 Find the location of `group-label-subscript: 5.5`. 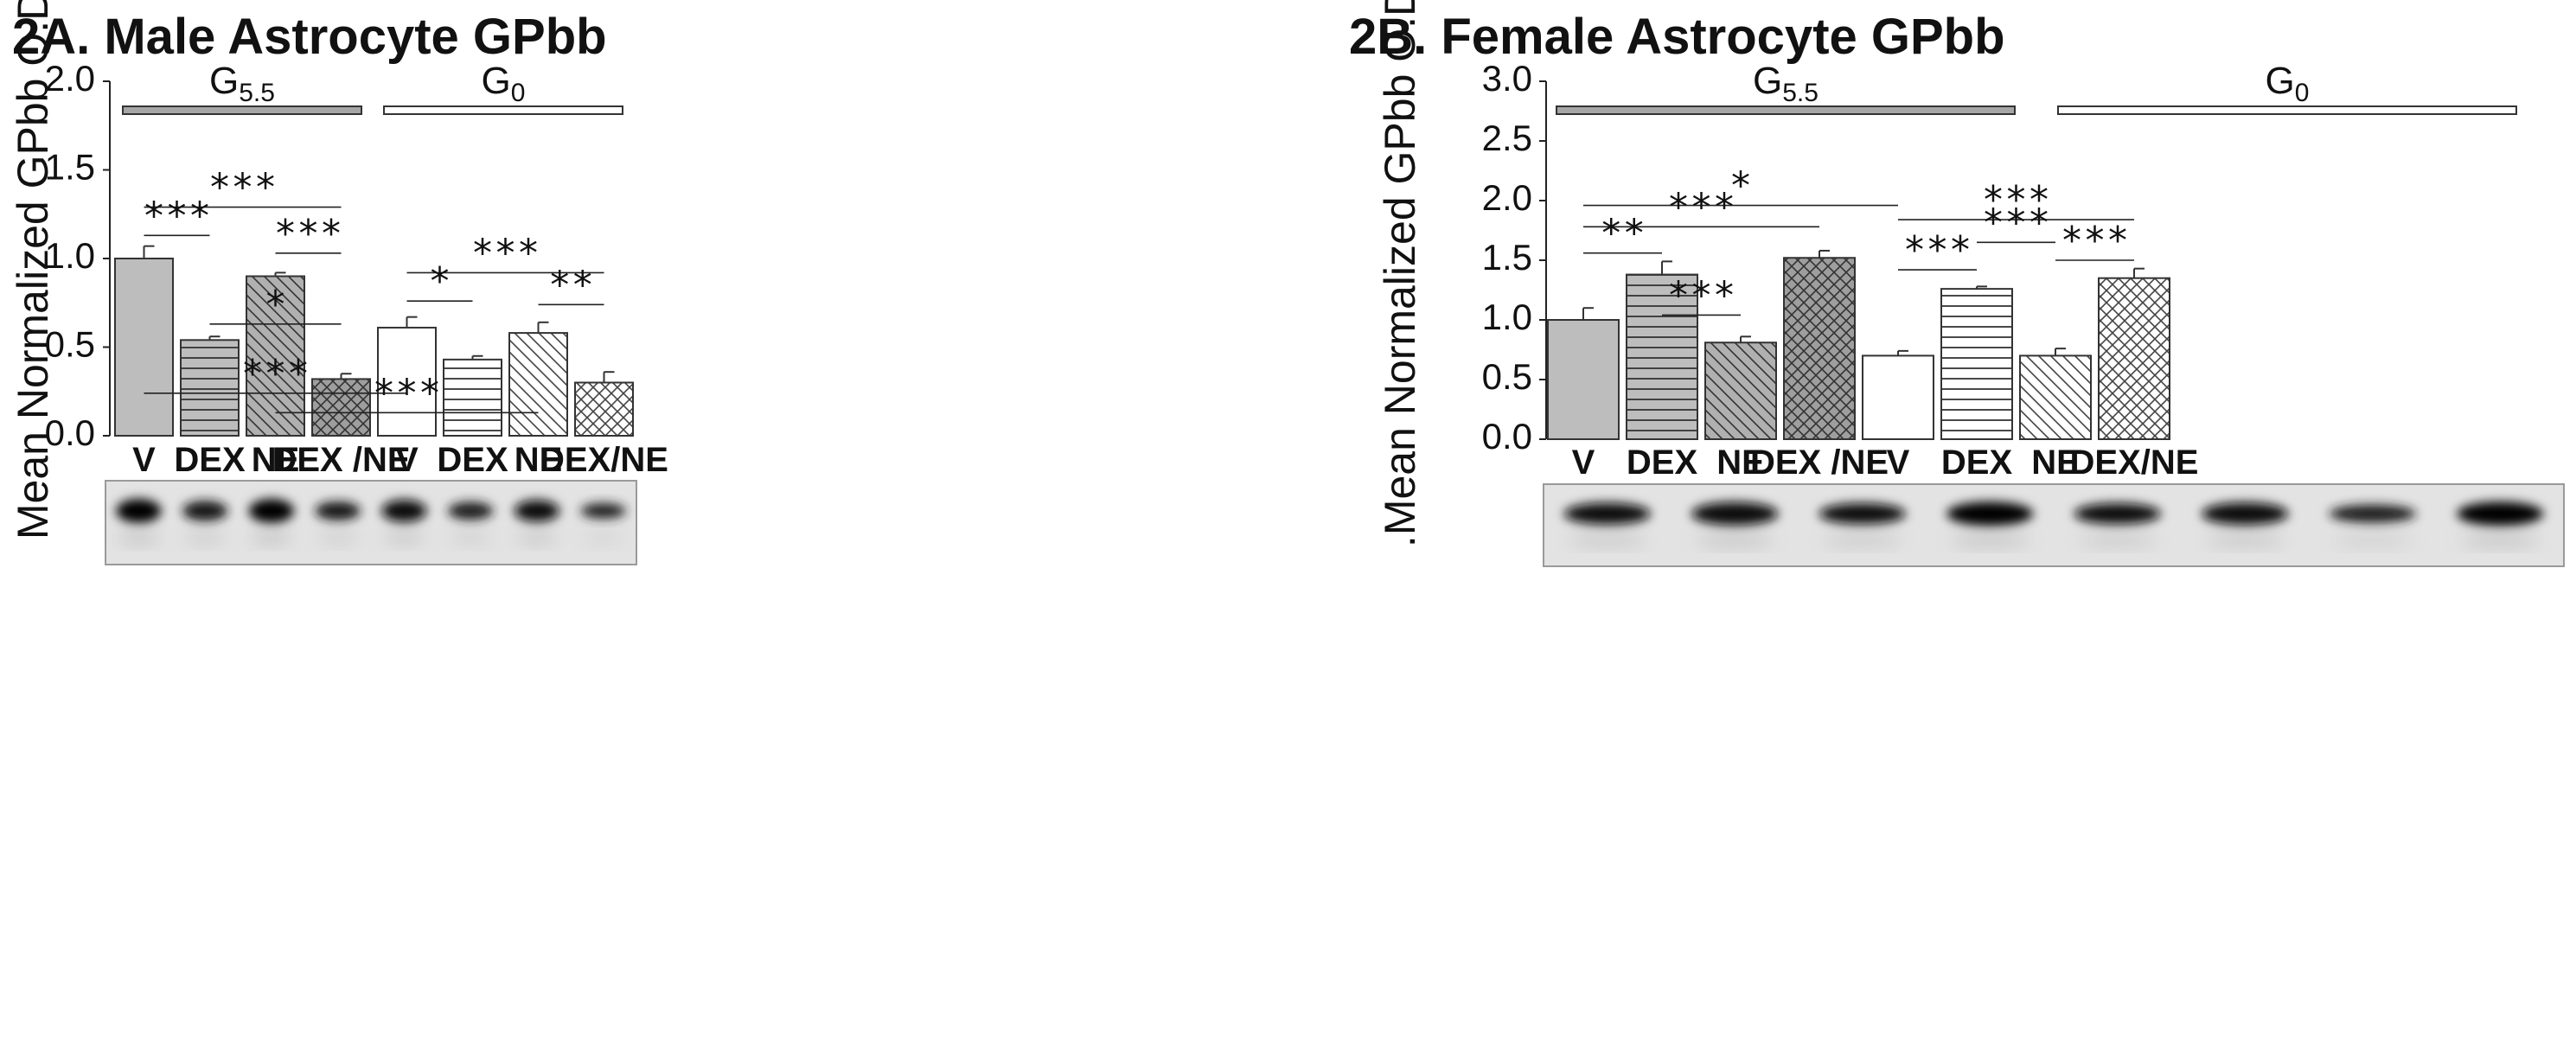

group-label-subscript: 5.5 is located at coordinates (1801, 93).